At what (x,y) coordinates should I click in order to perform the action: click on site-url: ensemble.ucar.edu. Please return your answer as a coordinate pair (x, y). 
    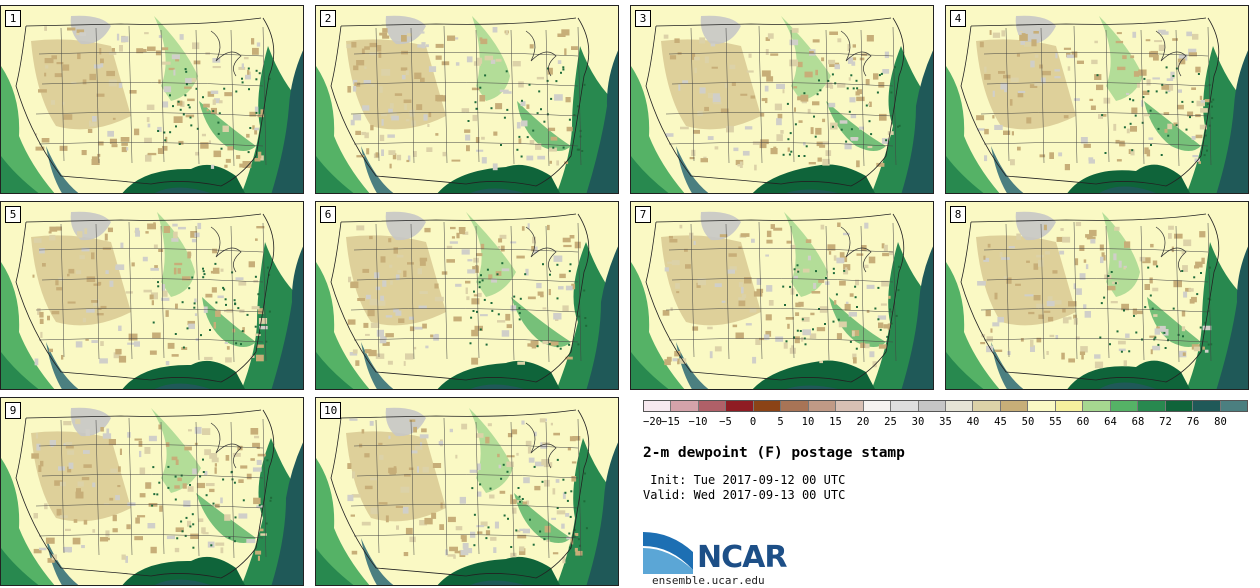
    Looking at the image, I should click on (708, 580).